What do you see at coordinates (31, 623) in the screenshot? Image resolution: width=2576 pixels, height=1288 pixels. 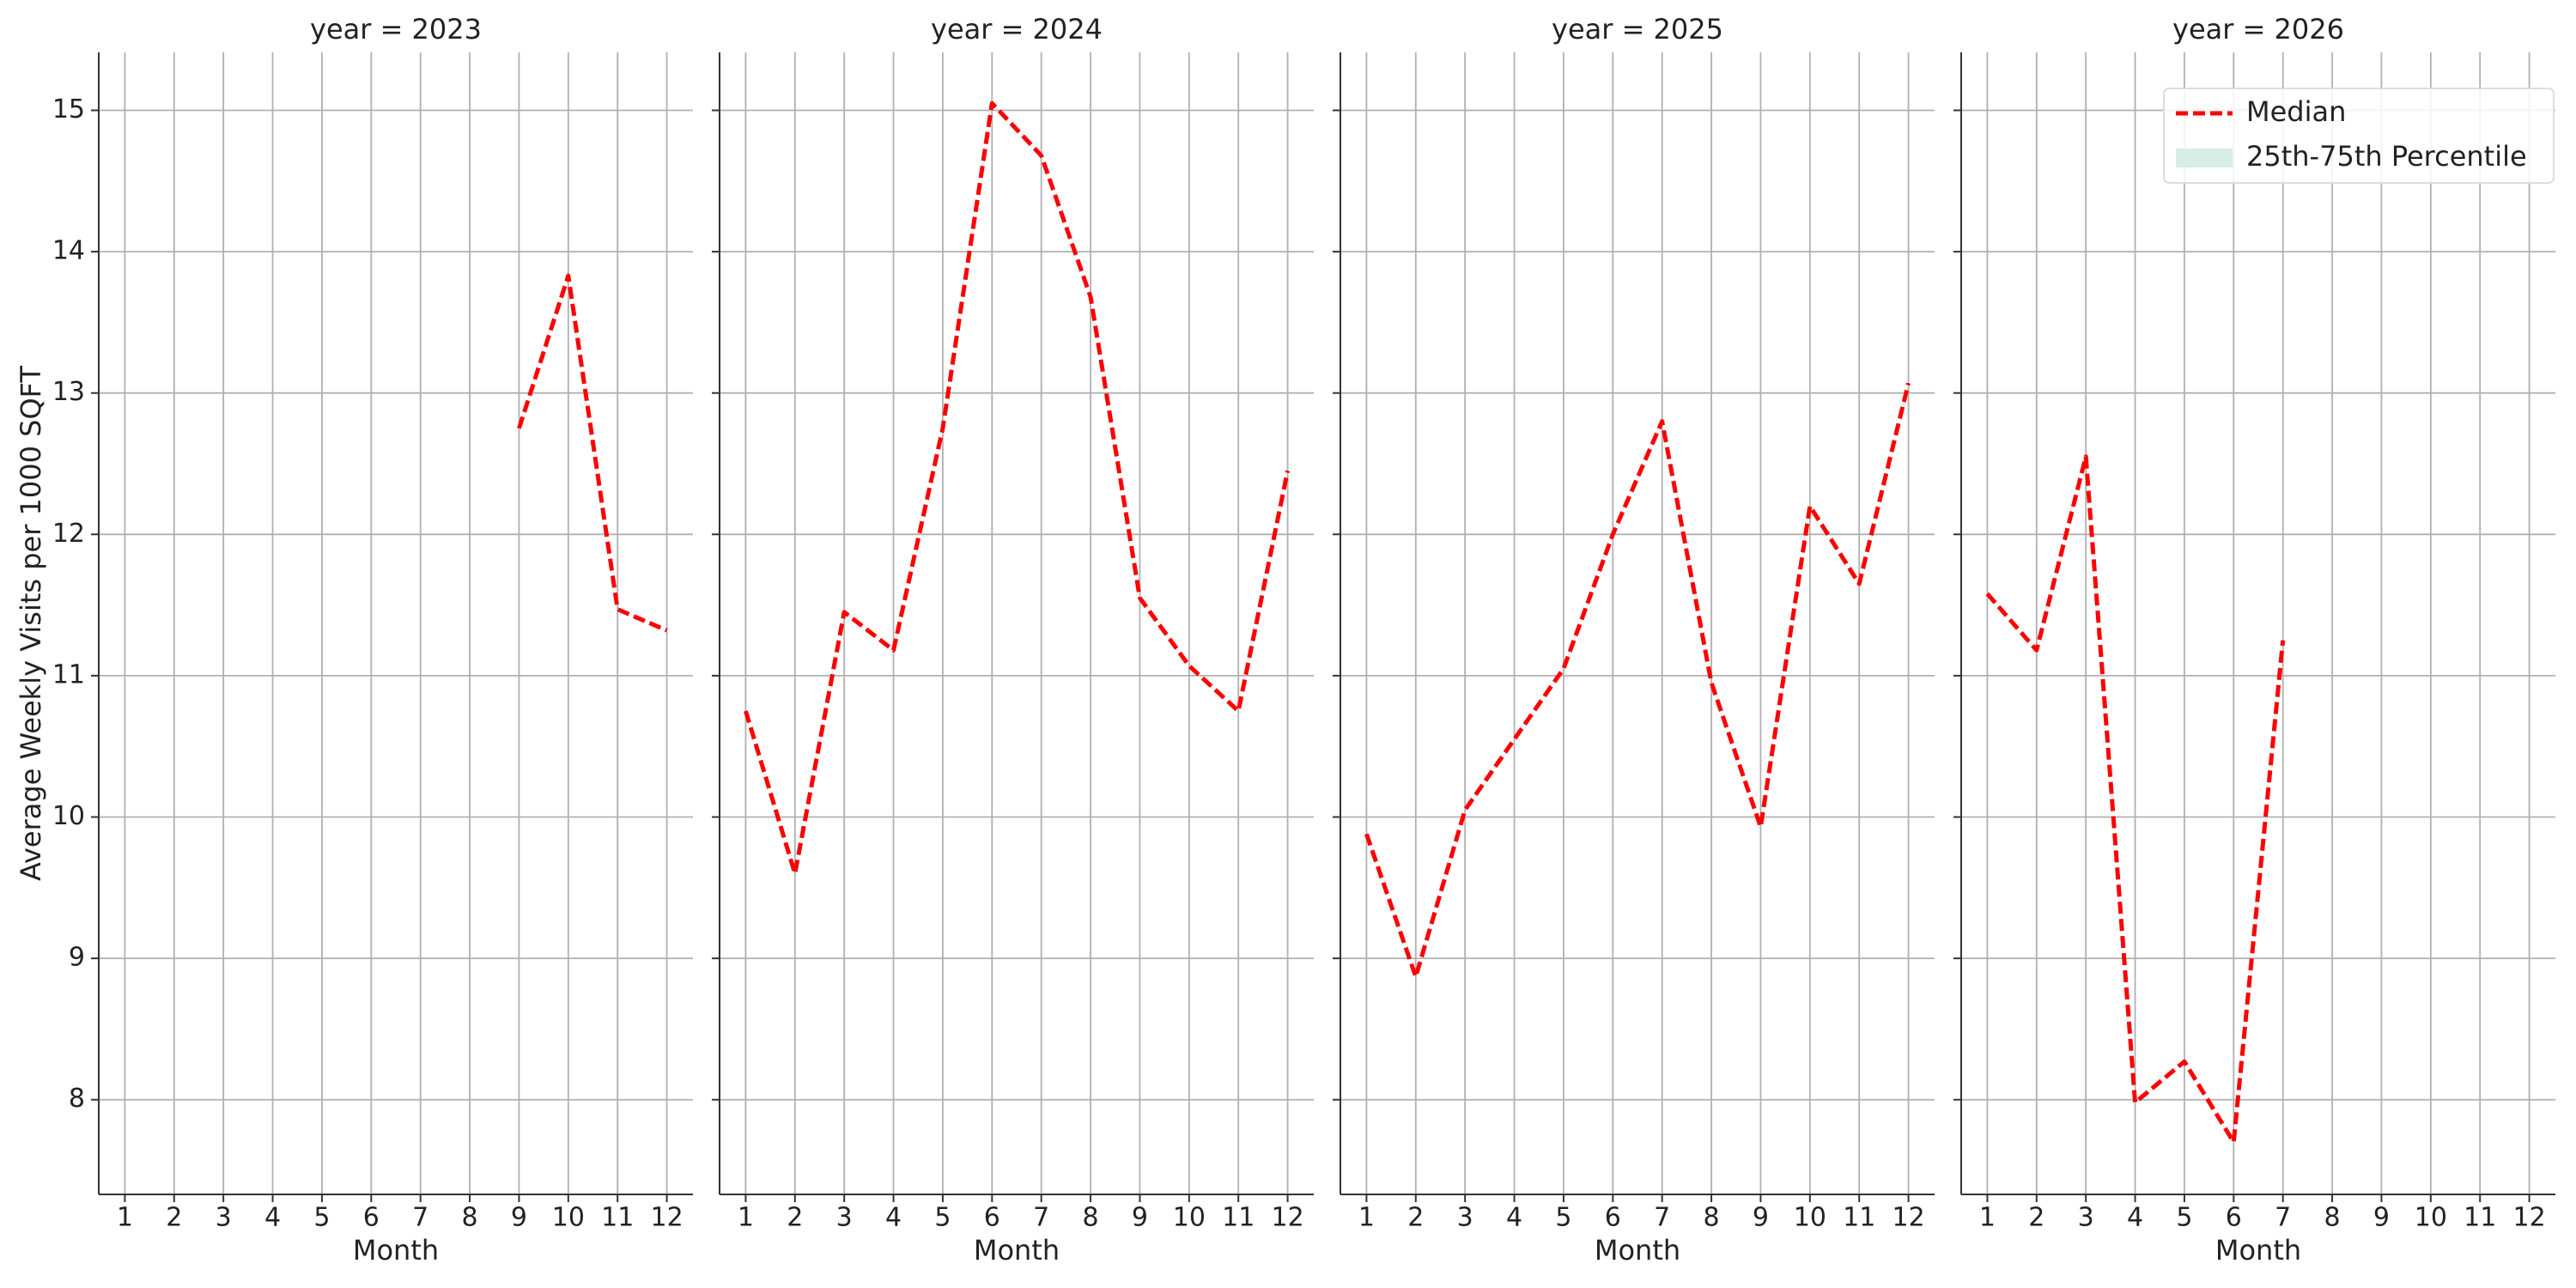 I see `y-axis-label: Average Weekly Visits per 1000 SQFT` at bounding box center [31, 623].